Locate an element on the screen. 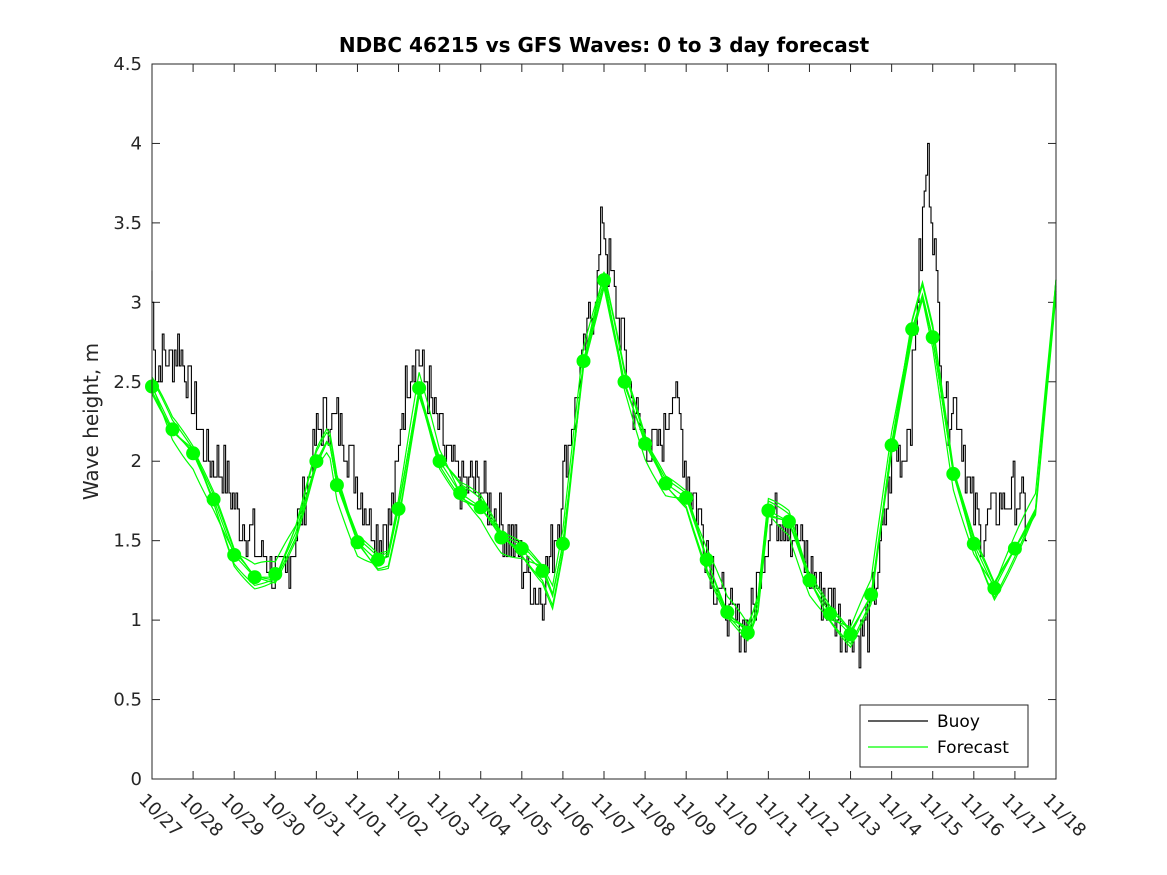 The height and width of the screenshot is (875, 1167). y-tick-label: 3.5 is located at coordinates (127, 223).